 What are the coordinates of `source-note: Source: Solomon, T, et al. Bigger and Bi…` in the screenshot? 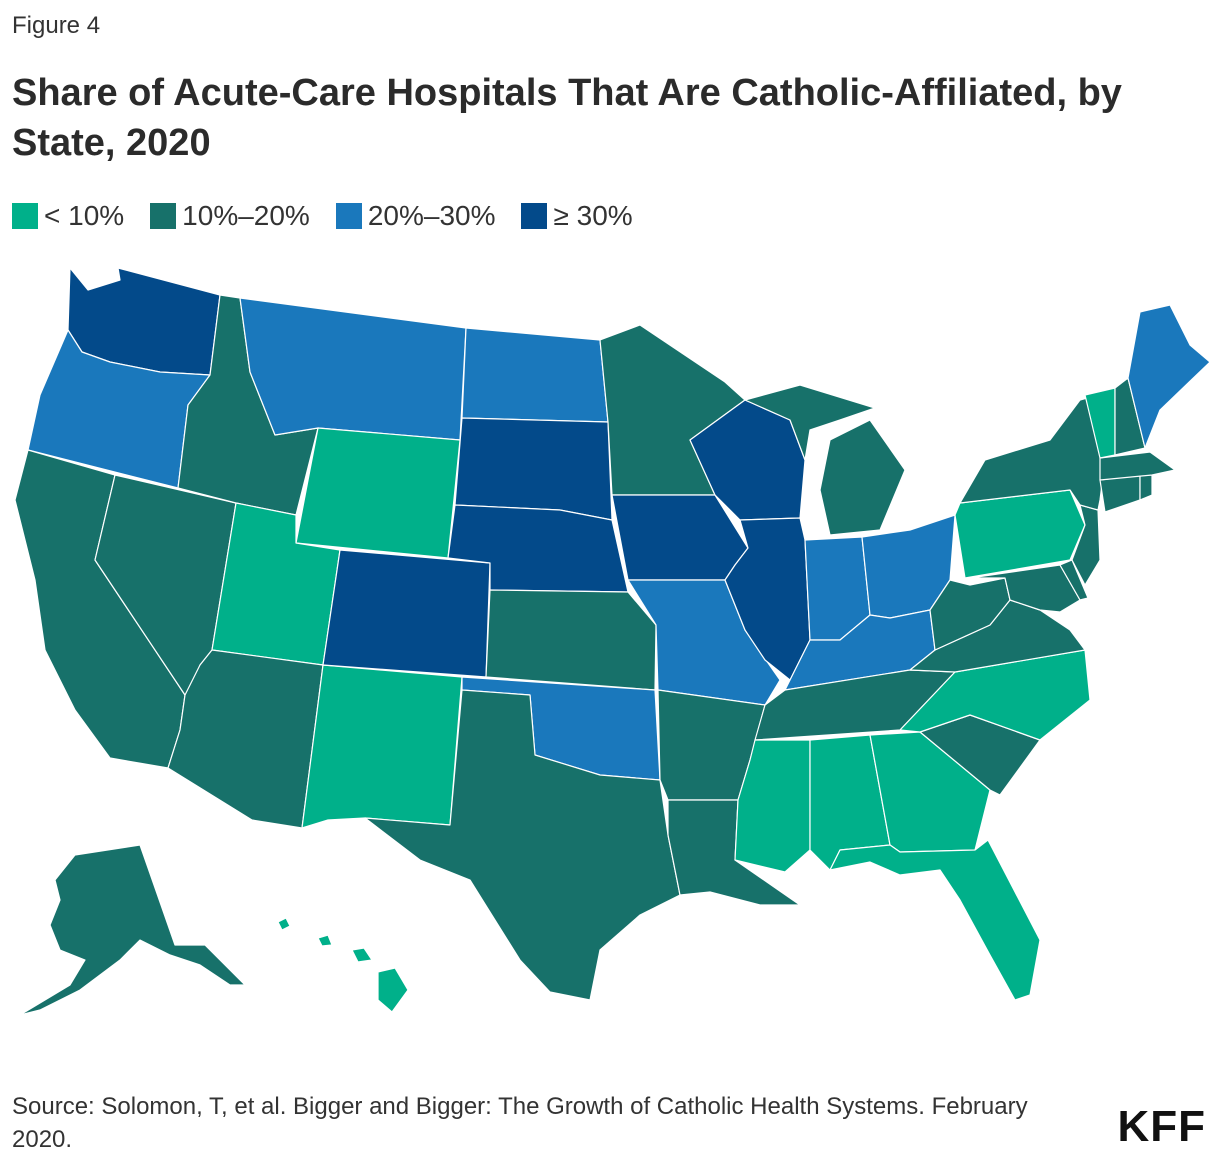 It's located at (520, 1123).